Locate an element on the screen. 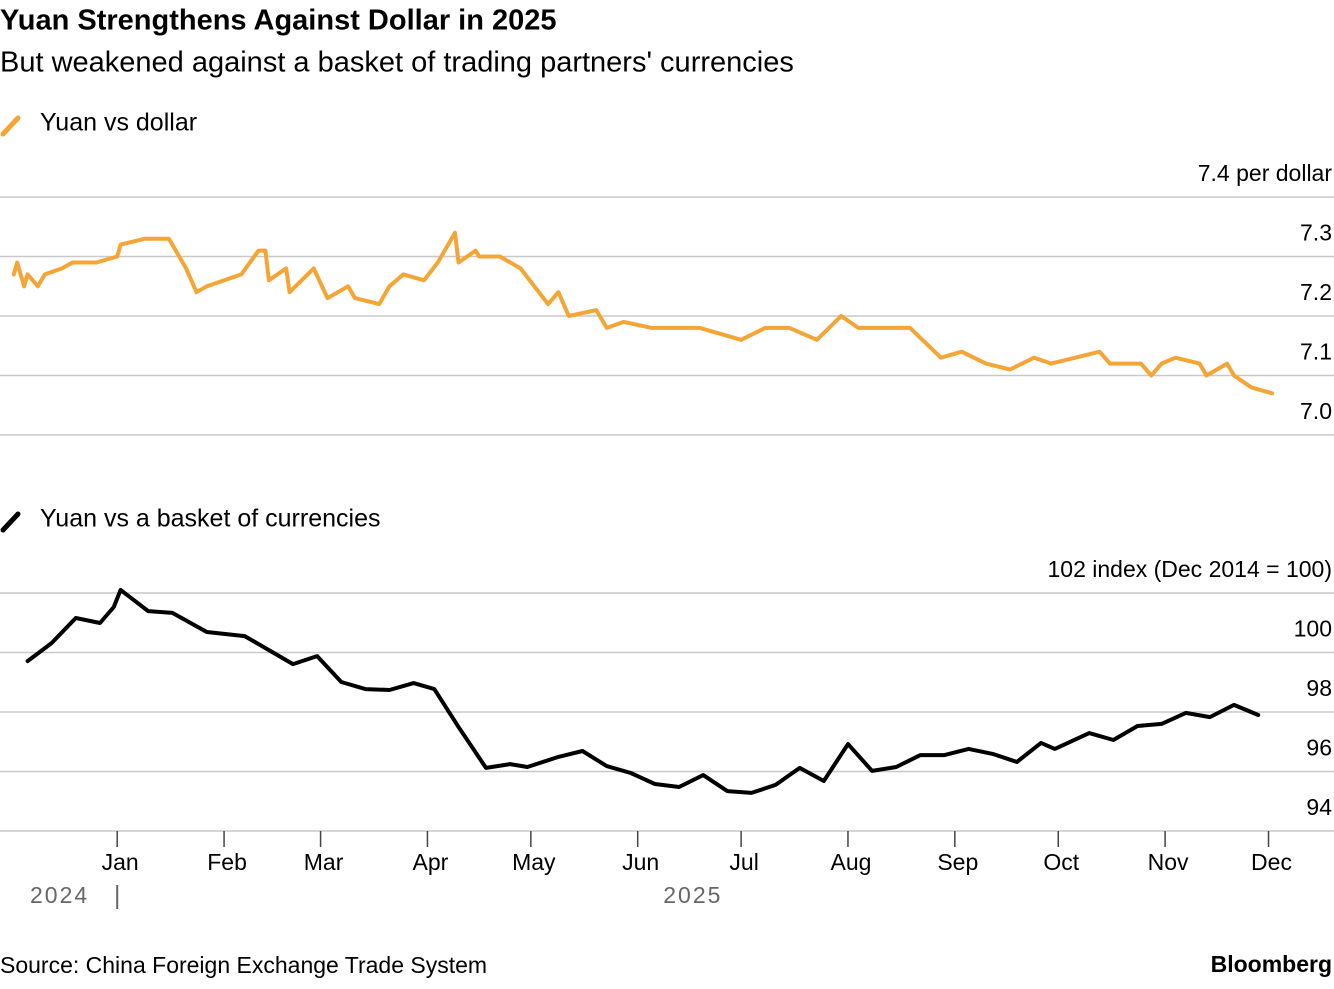 Image resolution: width=1334 pixels, height=989 pixels. x-tick-label: Apr is located at coordinates (431, 862).